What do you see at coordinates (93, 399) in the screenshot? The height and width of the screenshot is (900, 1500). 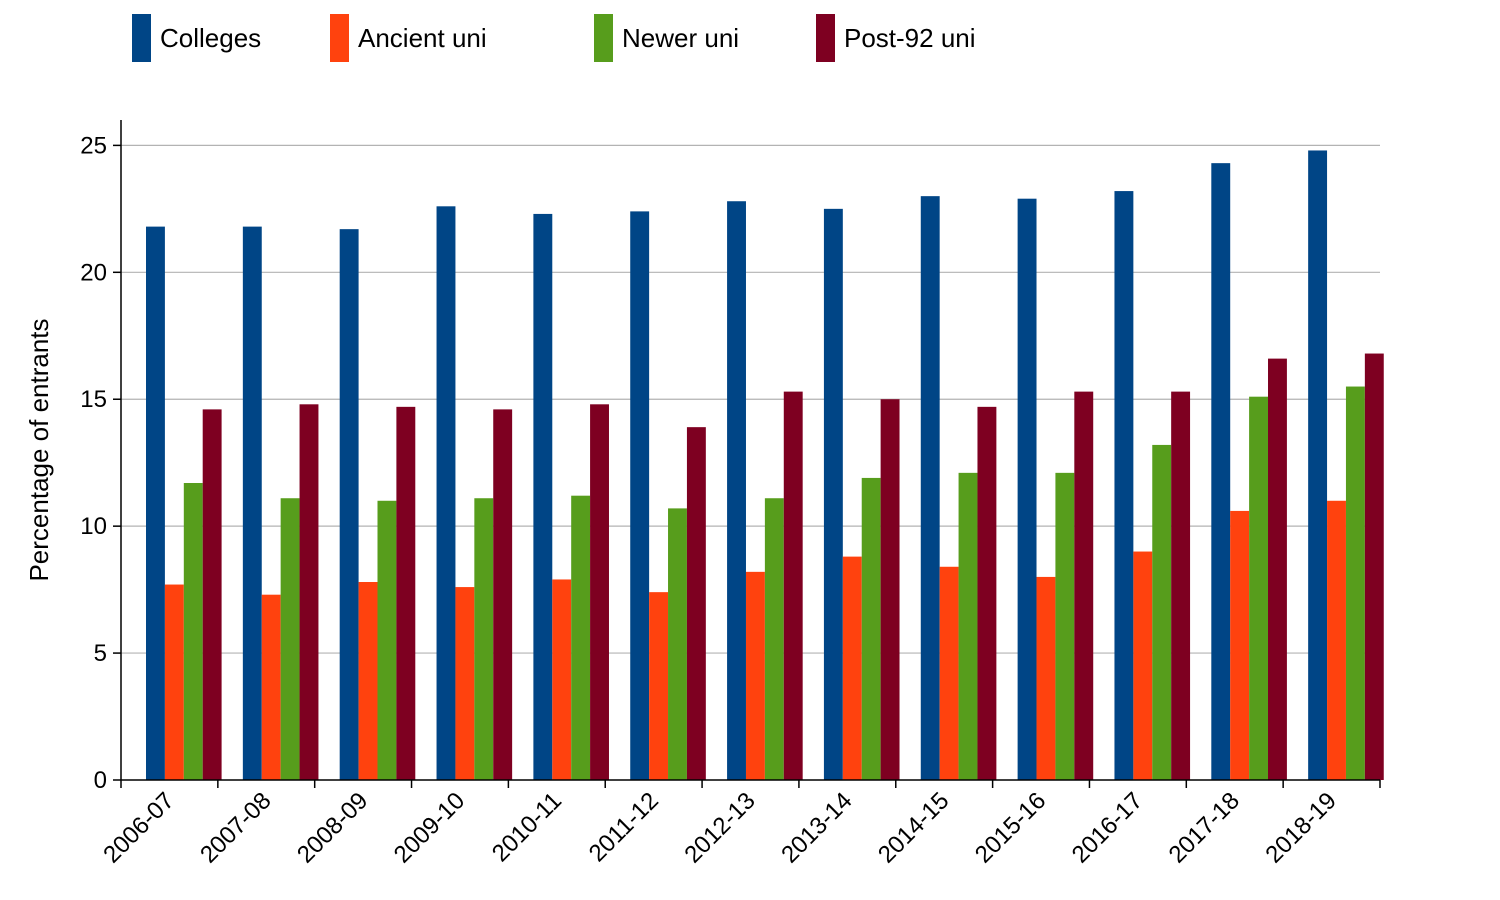 I see `y-tick-label-15: 15` at bounding box center [93, 399].